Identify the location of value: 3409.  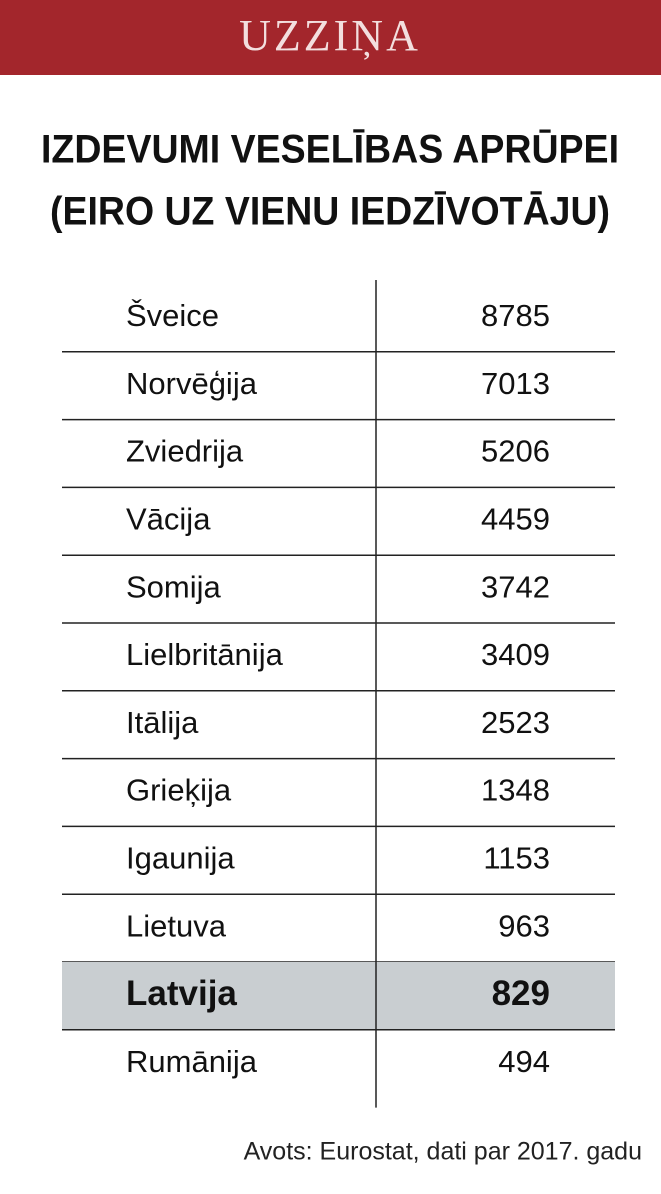
(515, 654).